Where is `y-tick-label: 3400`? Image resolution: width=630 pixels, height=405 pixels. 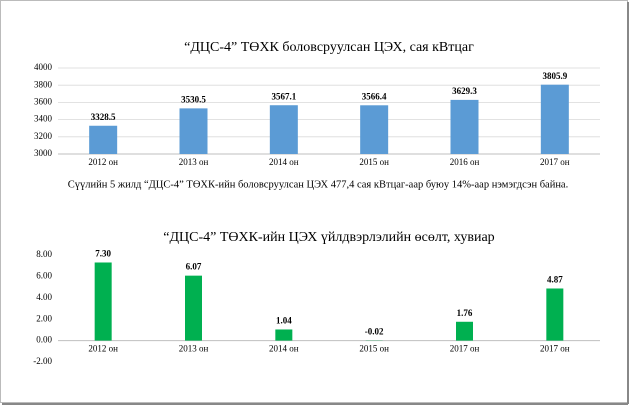
y-tick-label: 3400 is located at coordinates (43, 119).